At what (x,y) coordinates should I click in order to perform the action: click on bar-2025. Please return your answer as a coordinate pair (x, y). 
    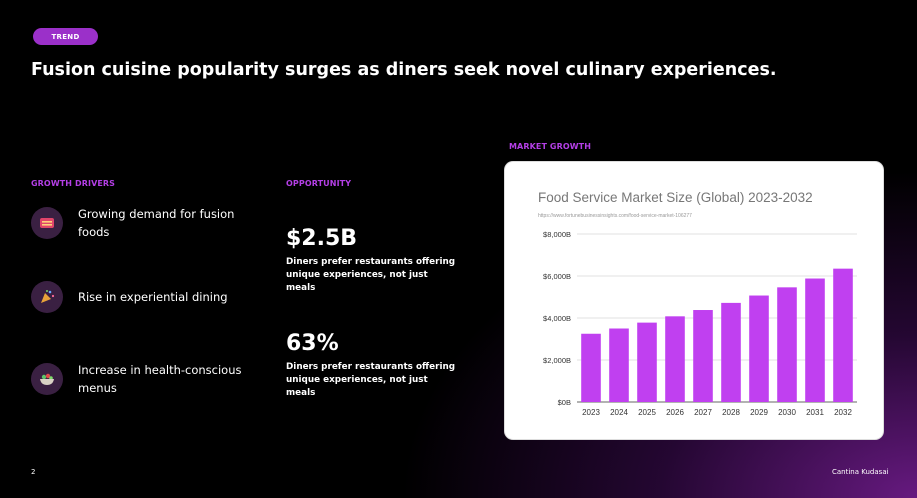
    Looking at the image, I should click on (647, 362).